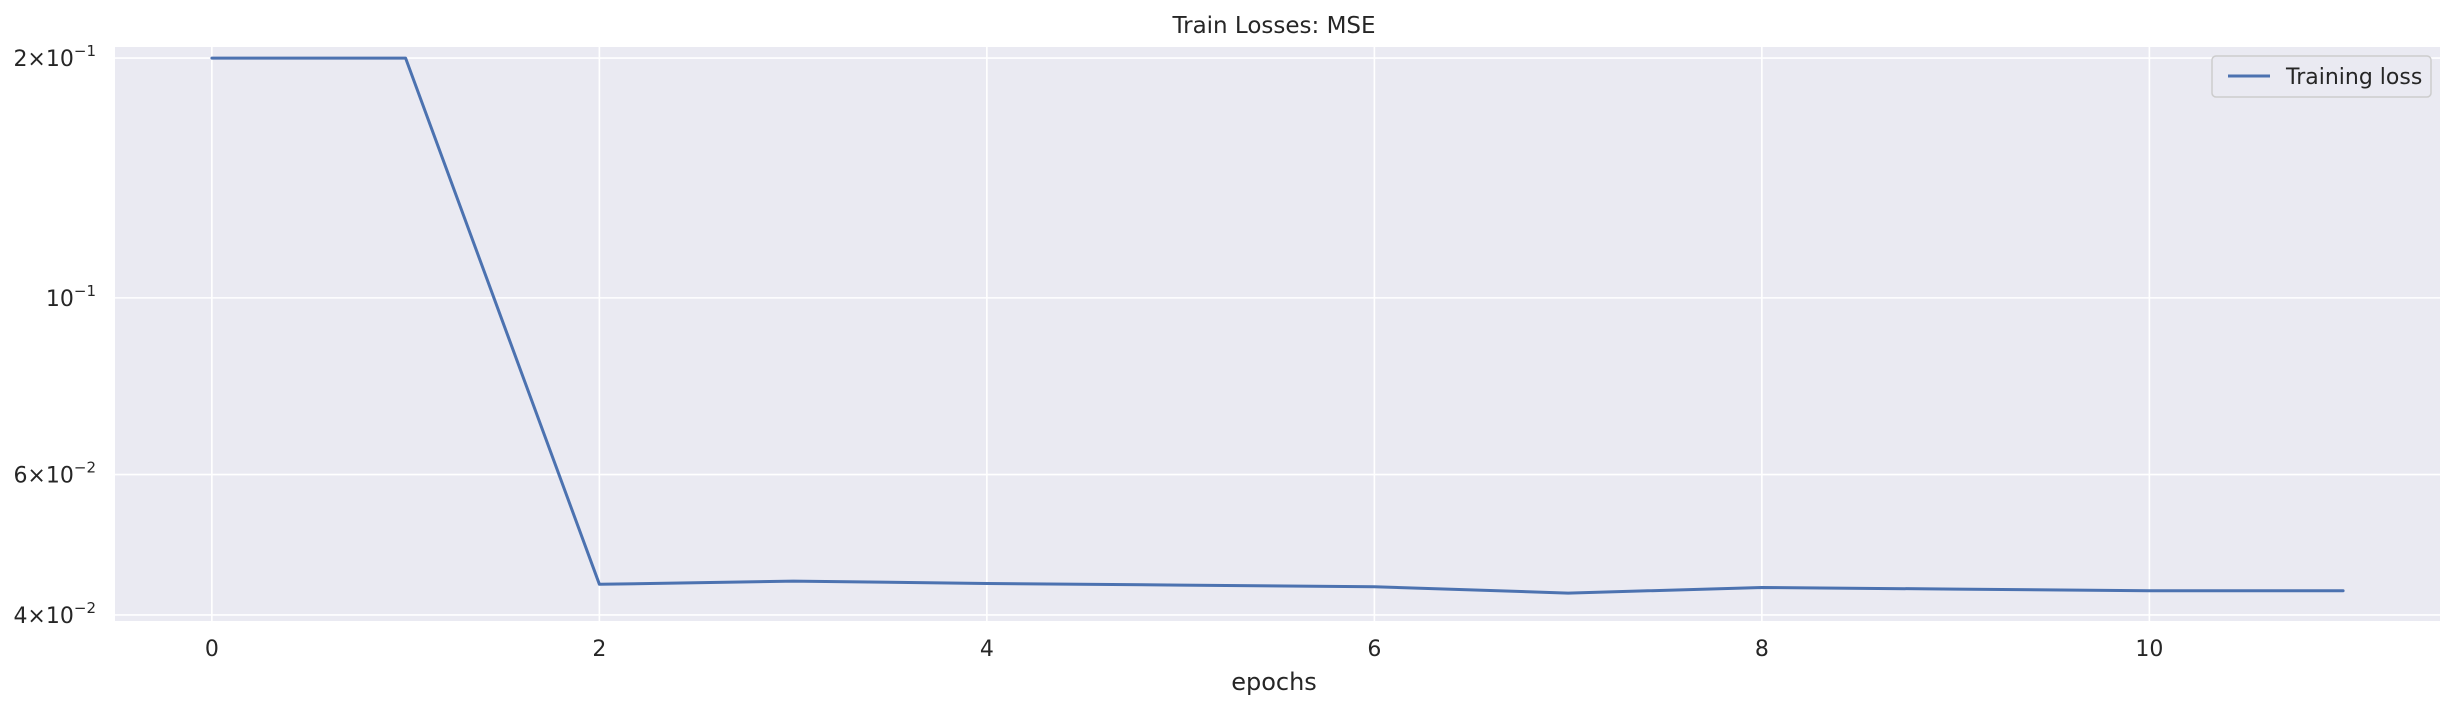  Describe the element at coordinates (54, 474) in the screenshot. I see `y-tick-label: 6×10⁻²` at that location.